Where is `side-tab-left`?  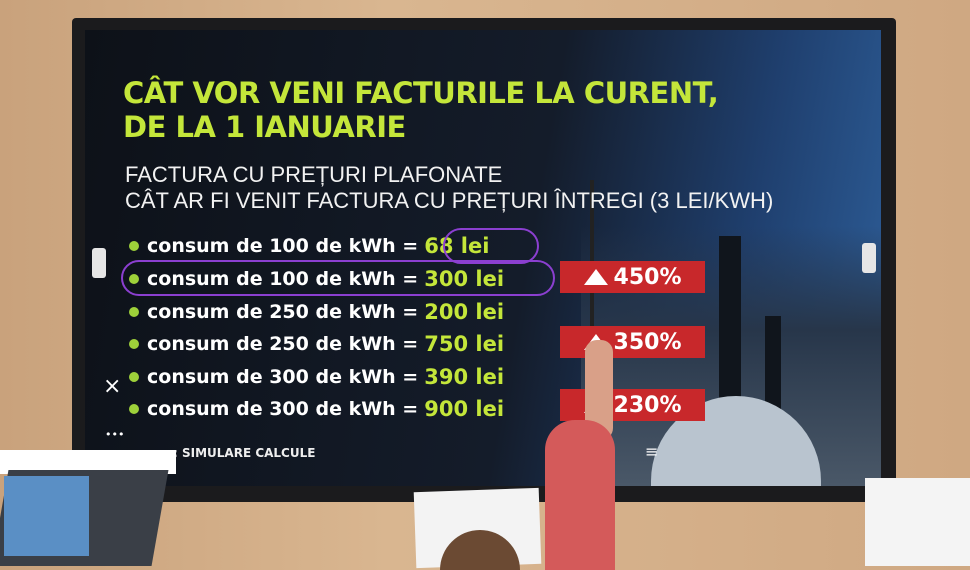
side-tab-left is located at coordinates (99, 263).